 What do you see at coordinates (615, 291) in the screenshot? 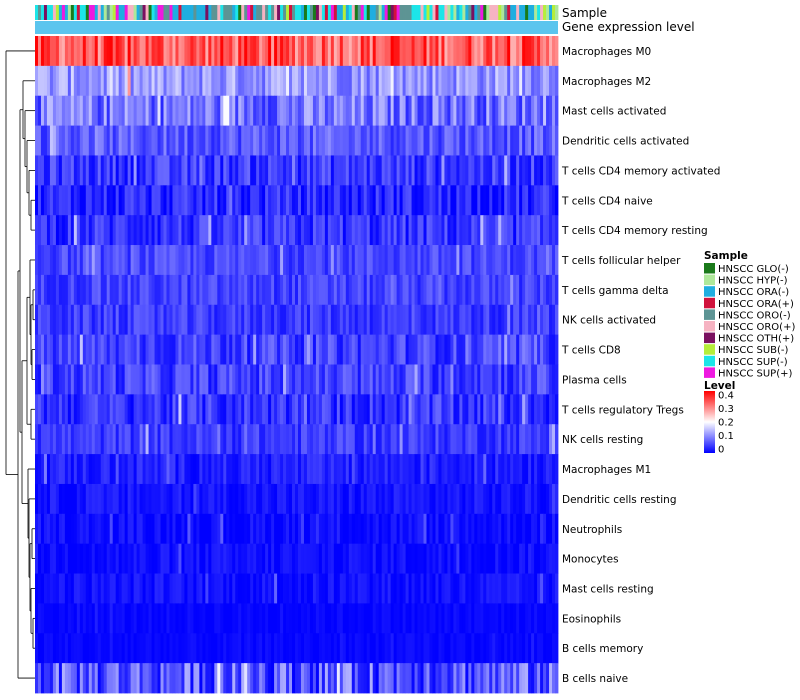
I see `row-label: T cells gamma delta` at bounding box center [615, 291].